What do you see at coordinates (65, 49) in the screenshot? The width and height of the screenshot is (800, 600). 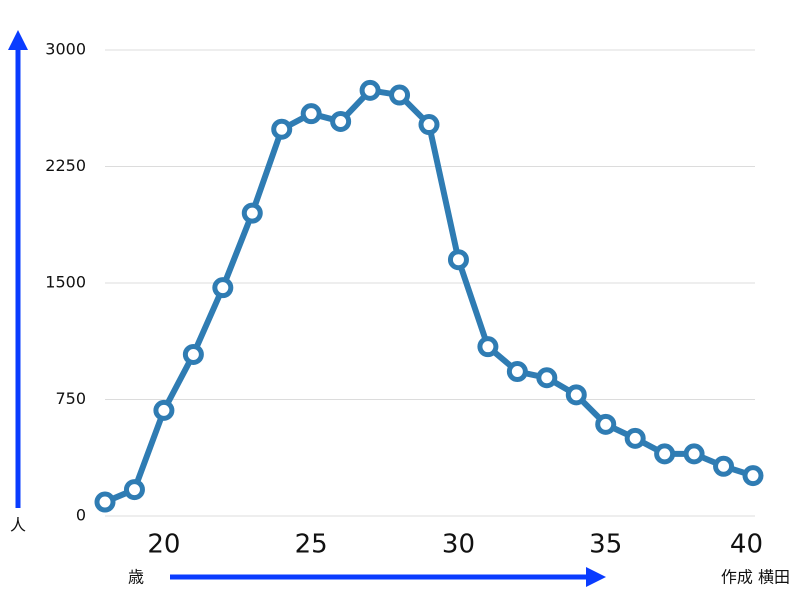 I see `y-tick-label: 3000` at bounding box center [65, 49].